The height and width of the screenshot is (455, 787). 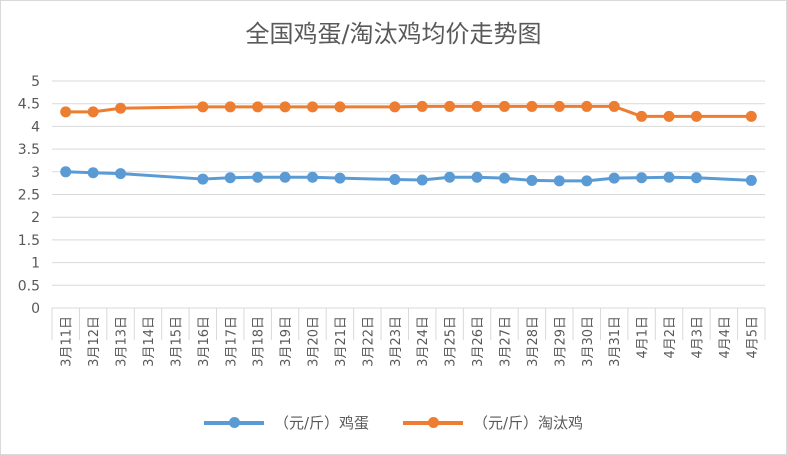 What do you see at coordinates (231, 341) in the screenshot?
I see `x-tick-label: 3月17日` at bounding box center [231, 341].